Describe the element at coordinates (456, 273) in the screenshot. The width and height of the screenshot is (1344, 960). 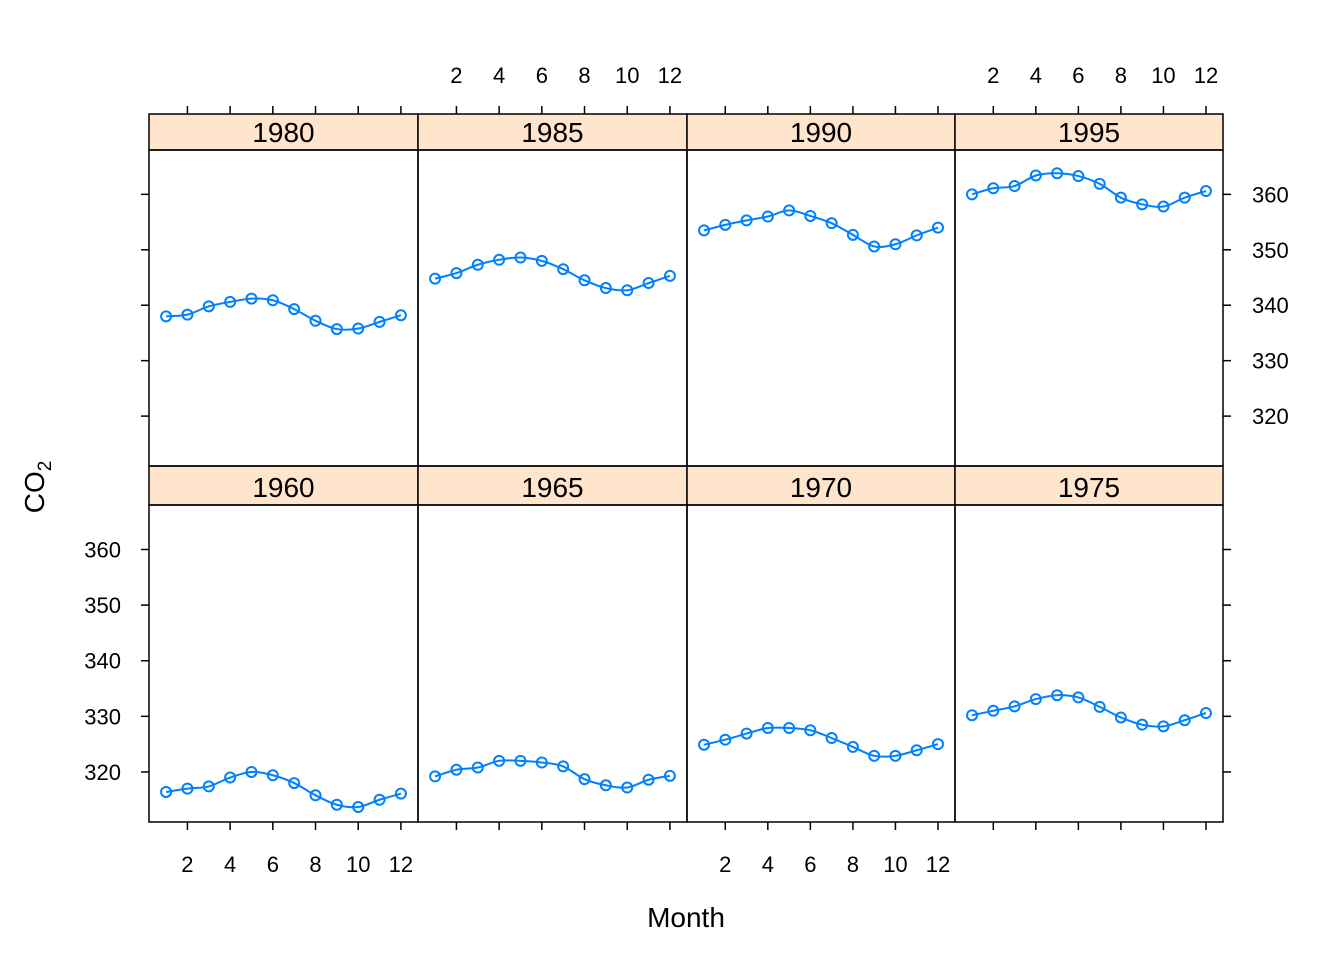
I see `data-point-1985-m2` at that location.